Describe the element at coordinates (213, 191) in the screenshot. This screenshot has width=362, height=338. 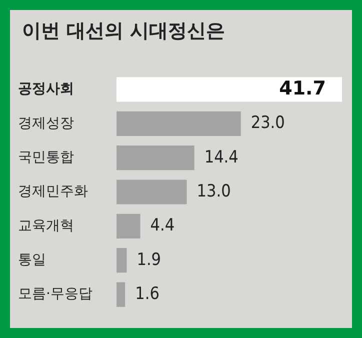
I see `data-label: 13.0` at that location.